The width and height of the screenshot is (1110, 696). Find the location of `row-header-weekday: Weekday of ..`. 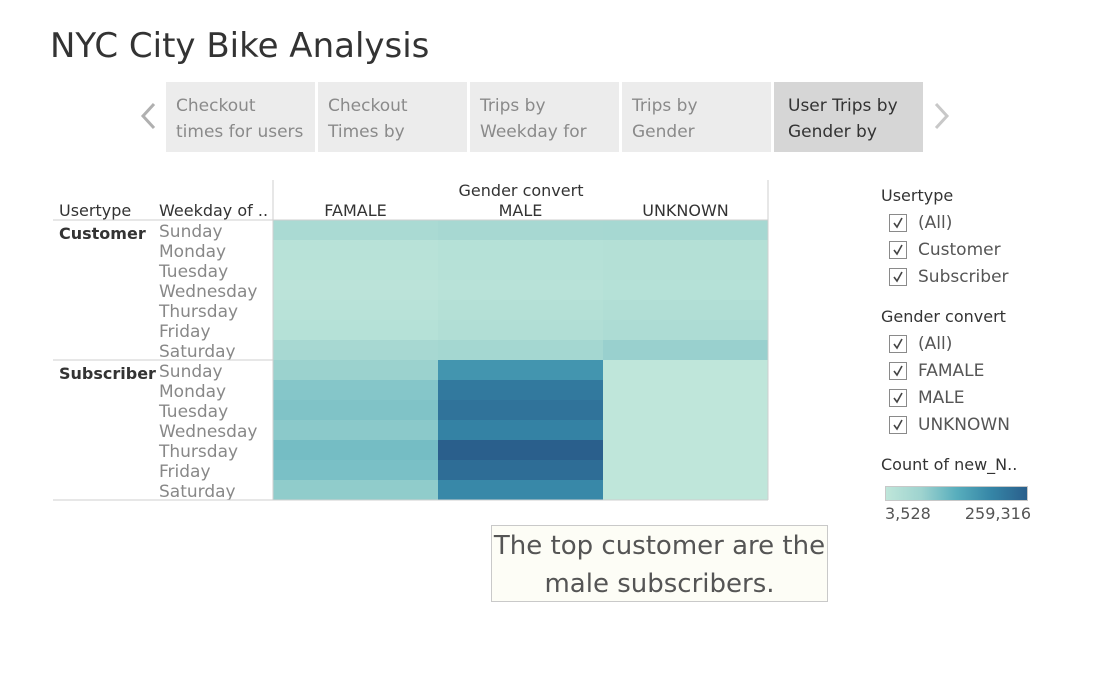

row-header-weekday: Weekday of .. is located at coordinates (213, 210).